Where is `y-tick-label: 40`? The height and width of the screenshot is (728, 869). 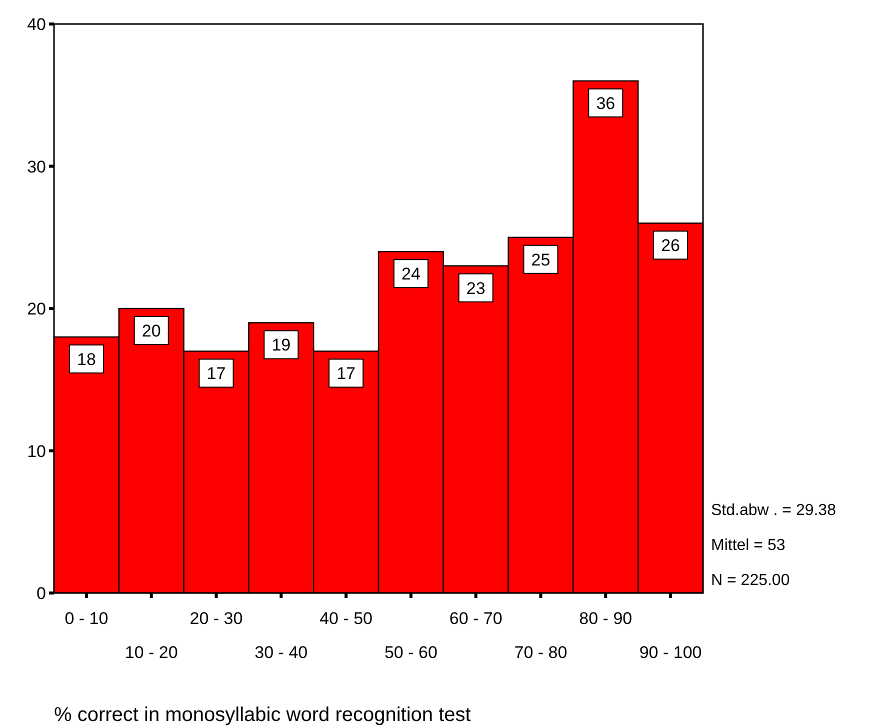 y-tick-label: 40 is located at coordinates (36, 24).